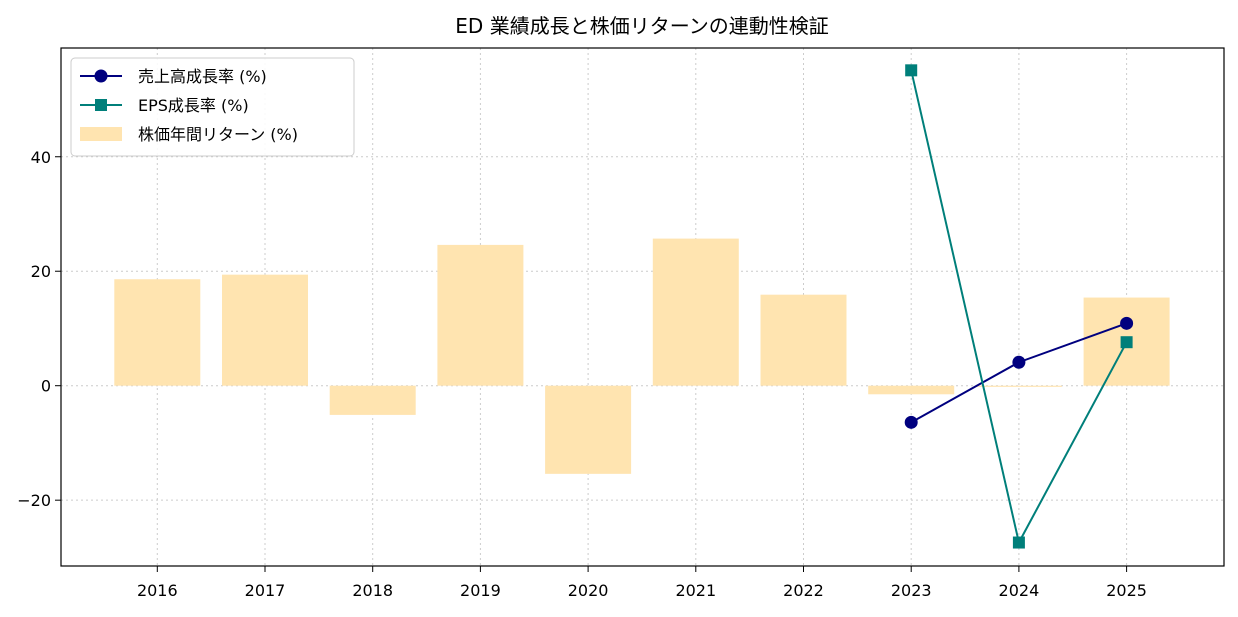 The image size is (1238, 617). I want to click on bar-2024, so click(1018, 386).